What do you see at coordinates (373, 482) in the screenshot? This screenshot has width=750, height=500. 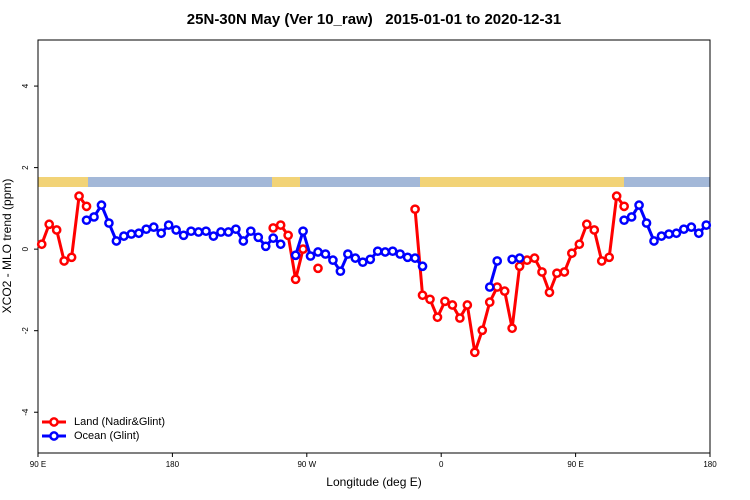 I see `x-axis-label: Longitude (deg E)` at bounding box center [373, 482].